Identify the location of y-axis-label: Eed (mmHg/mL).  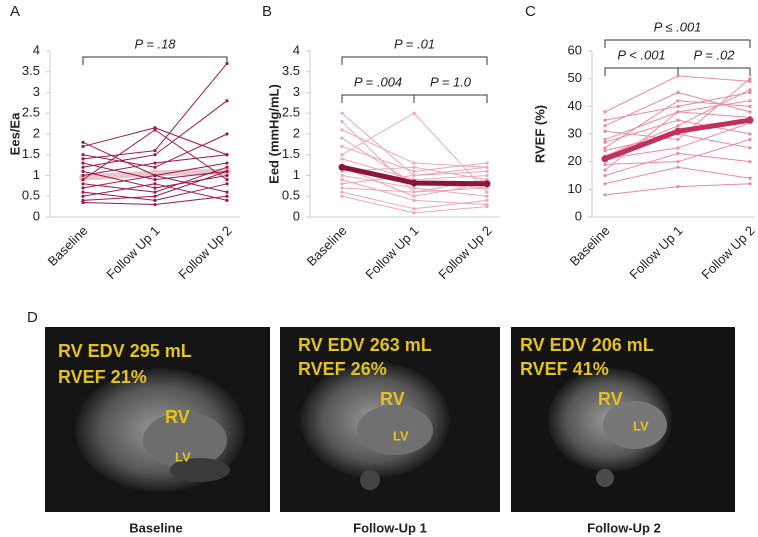
(273, 134).